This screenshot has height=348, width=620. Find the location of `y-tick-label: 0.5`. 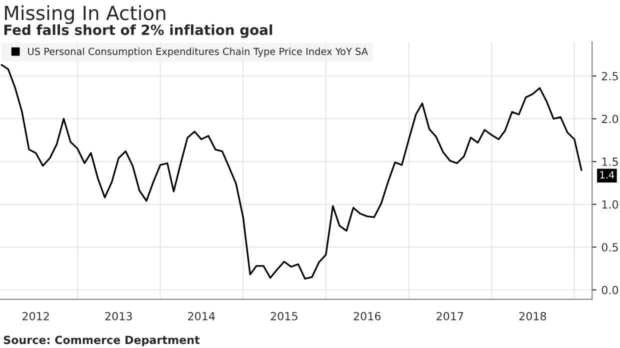

y-tick-label: 0.5 is located at coordinates (610, 247).